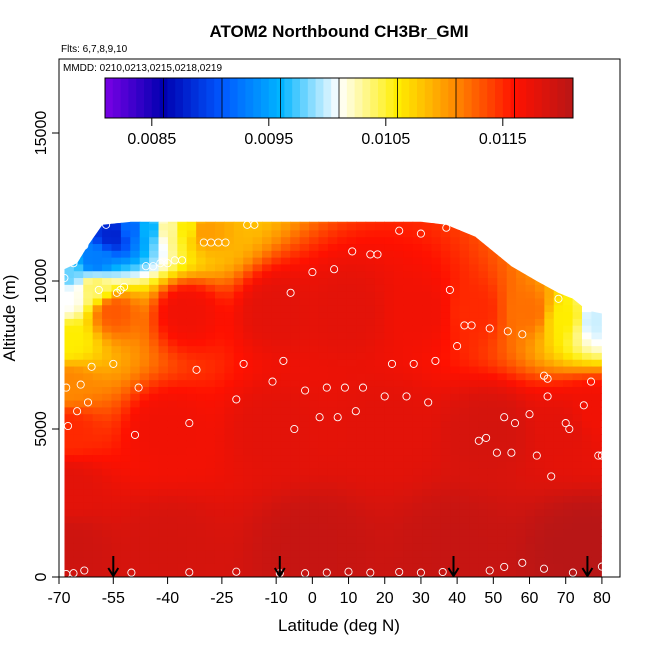 The width and height of the screenshot is (650, 650). Describe the element at coordinates (452, 98) in the screenshot. I see `colorbar-segment` at that location.